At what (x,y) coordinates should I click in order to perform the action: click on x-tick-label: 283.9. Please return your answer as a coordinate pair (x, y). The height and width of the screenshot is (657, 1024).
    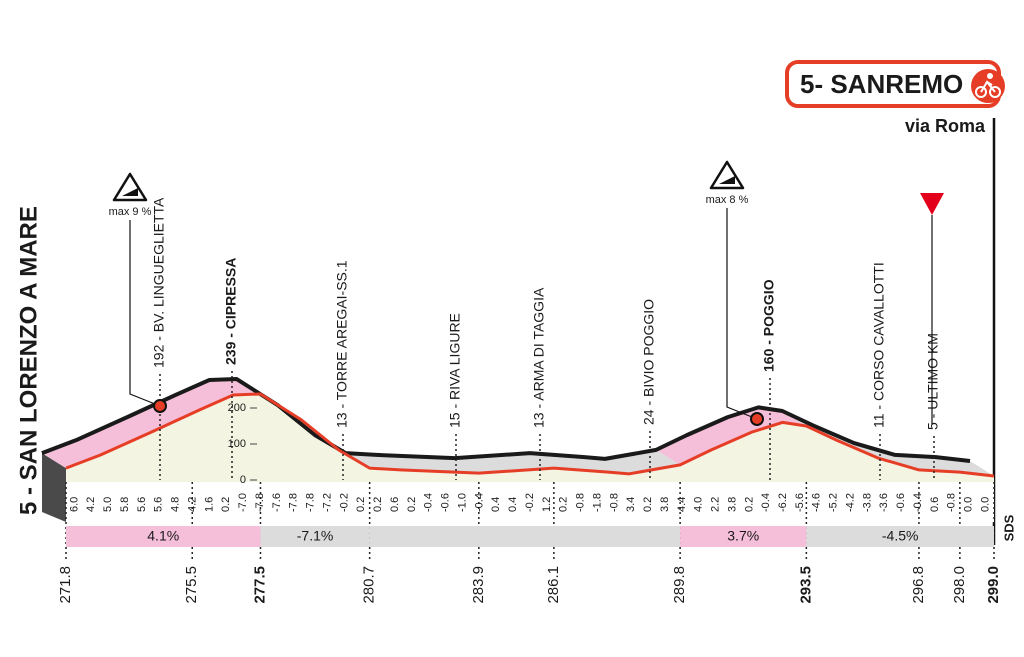
    Looking at the image, I should click on (478, 585).